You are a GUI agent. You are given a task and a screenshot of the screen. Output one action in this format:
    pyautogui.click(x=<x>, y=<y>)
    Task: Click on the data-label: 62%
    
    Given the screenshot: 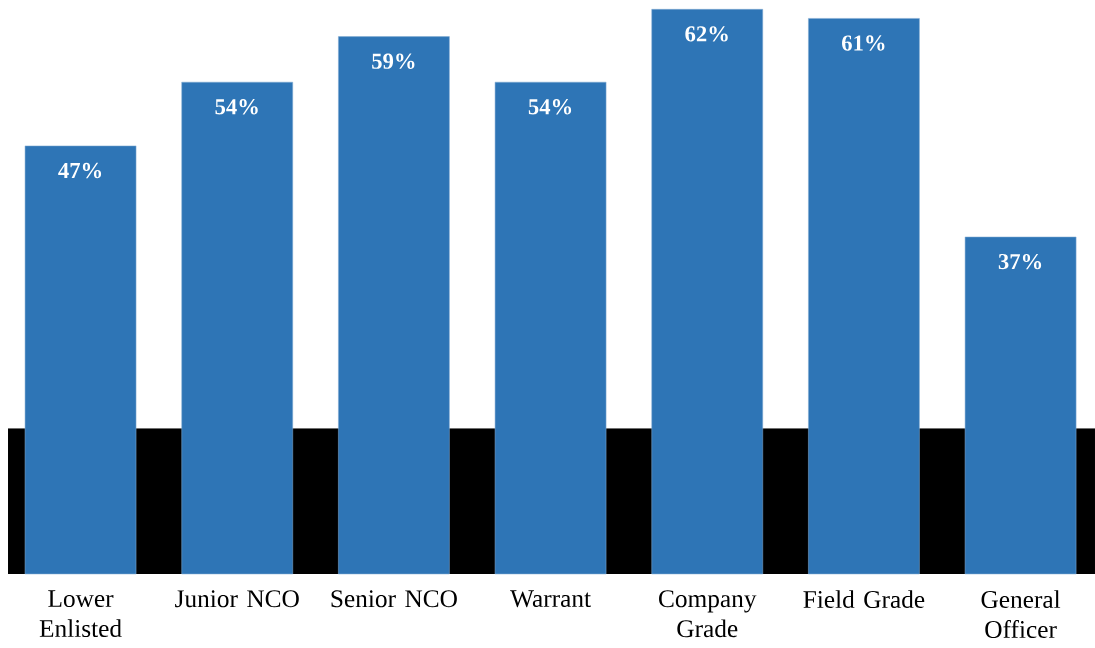 What is the action you would take?
    pyautogui.click(x=706, y=34)
    